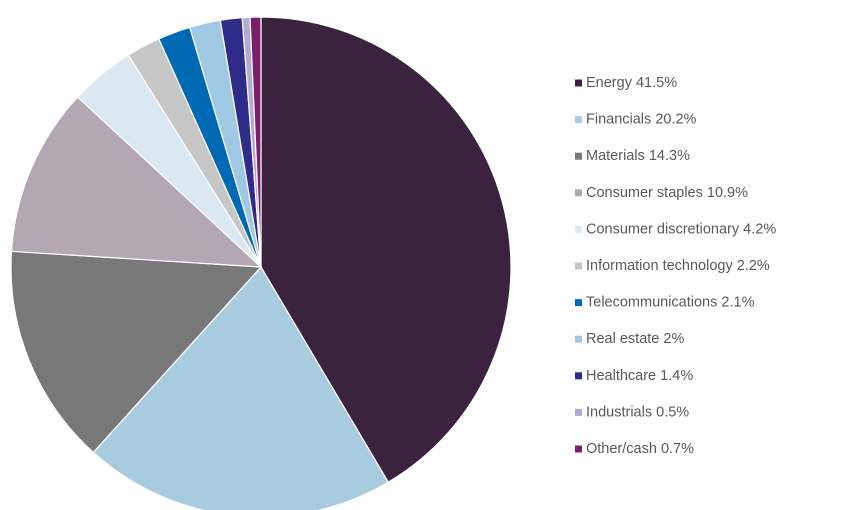 Image resolution: width=862 pixels, height=510 pixels. I want to click on legend-name: Financials, so click(618, 119).